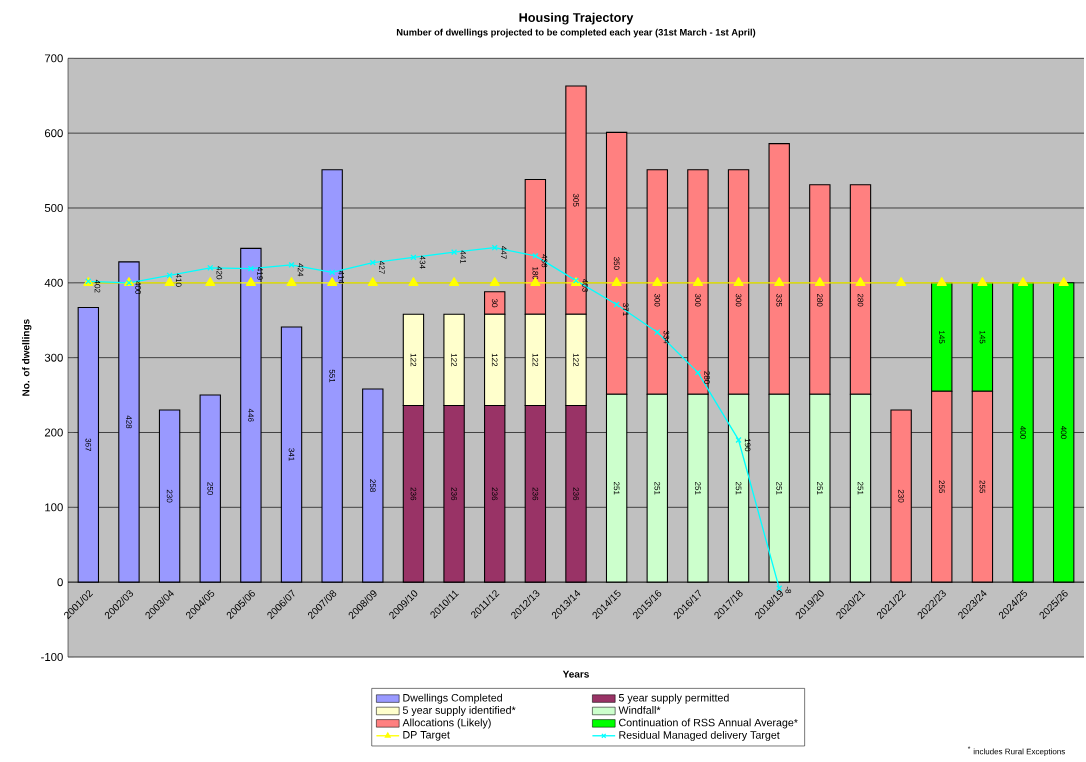 The image size is (1086, 762). I want to click on data-label: 334, so click(666, 337).